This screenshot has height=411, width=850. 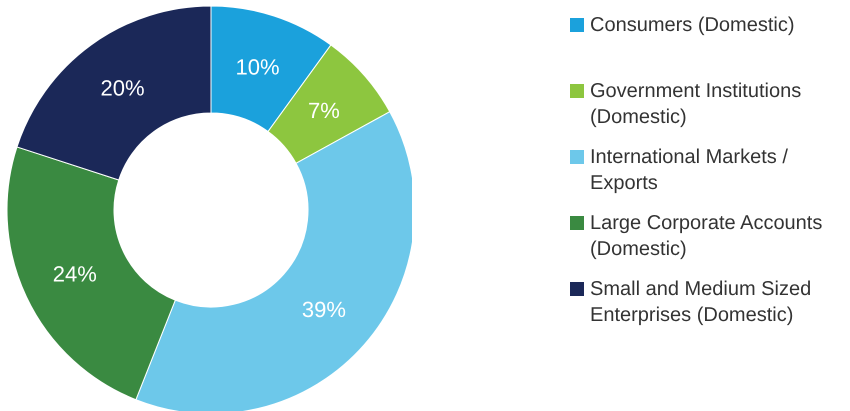 What do you see at coordinates (324, 309) in the screenshot?
I see `data-label: 39%` at bounding box center [324, 309].